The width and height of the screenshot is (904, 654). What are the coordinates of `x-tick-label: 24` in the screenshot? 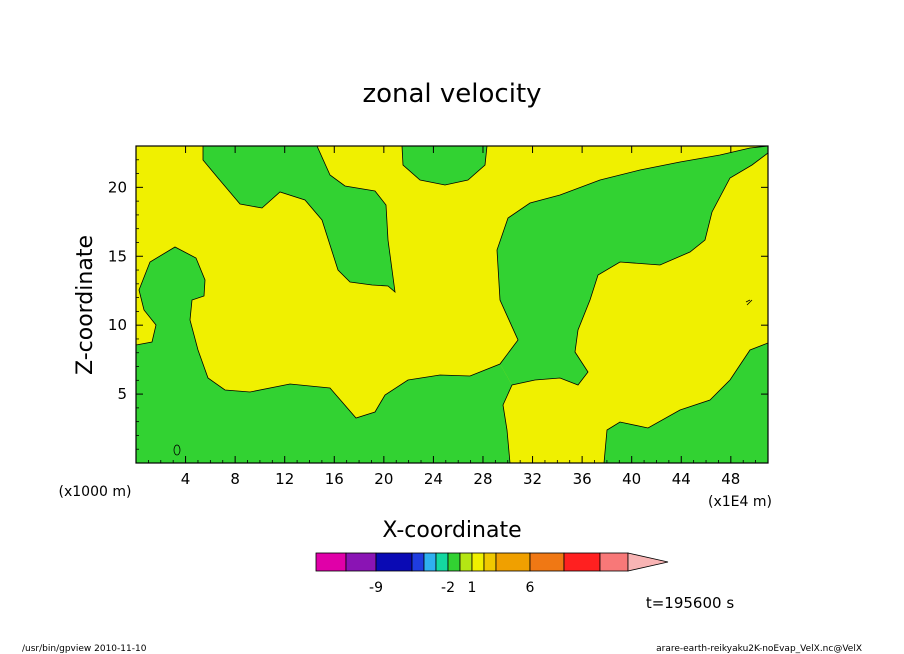 It's located at (433, 479).